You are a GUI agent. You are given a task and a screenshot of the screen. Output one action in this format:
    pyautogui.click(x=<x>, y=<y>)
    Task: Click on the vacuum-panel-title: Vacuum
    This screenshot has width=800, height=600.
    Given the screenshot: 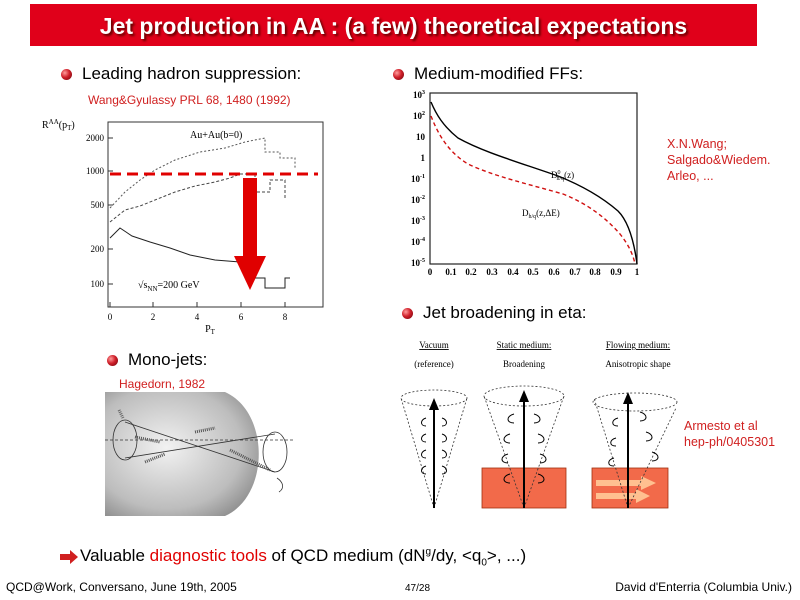 What is the action you would take?
    pyautogui.click(x=434, y=345)
    